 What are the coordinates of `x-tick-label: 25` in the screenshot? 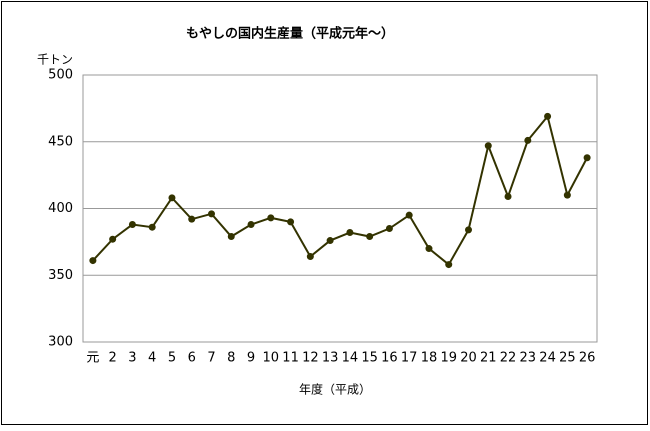 It's located at (567, 358).